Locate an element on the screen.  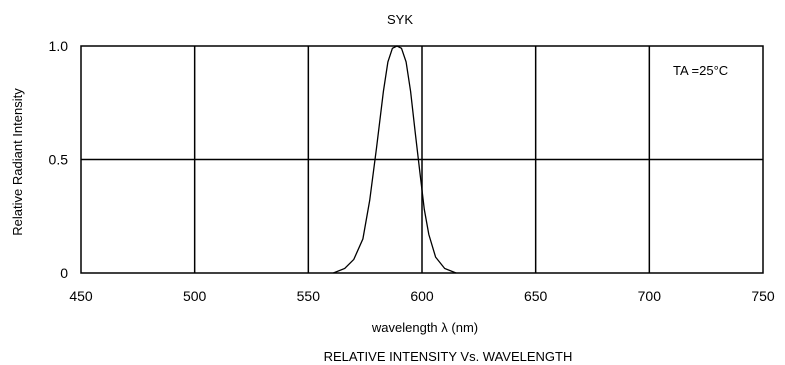
x-tick-label-3: 600 is located at coordinates (422, 296).